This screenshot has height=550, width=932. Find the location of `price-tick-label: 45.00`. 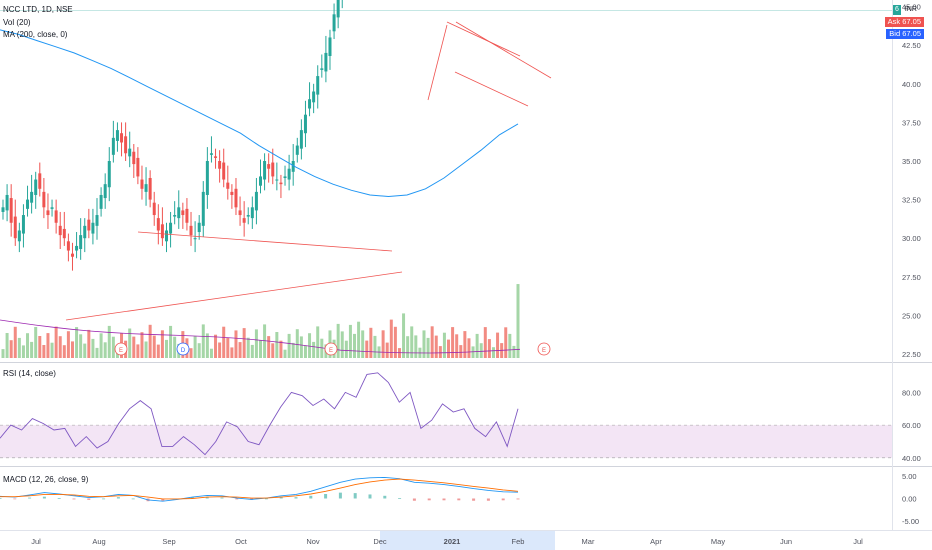

price-tick-label: 45.00 is located at coordinates (911, 7).